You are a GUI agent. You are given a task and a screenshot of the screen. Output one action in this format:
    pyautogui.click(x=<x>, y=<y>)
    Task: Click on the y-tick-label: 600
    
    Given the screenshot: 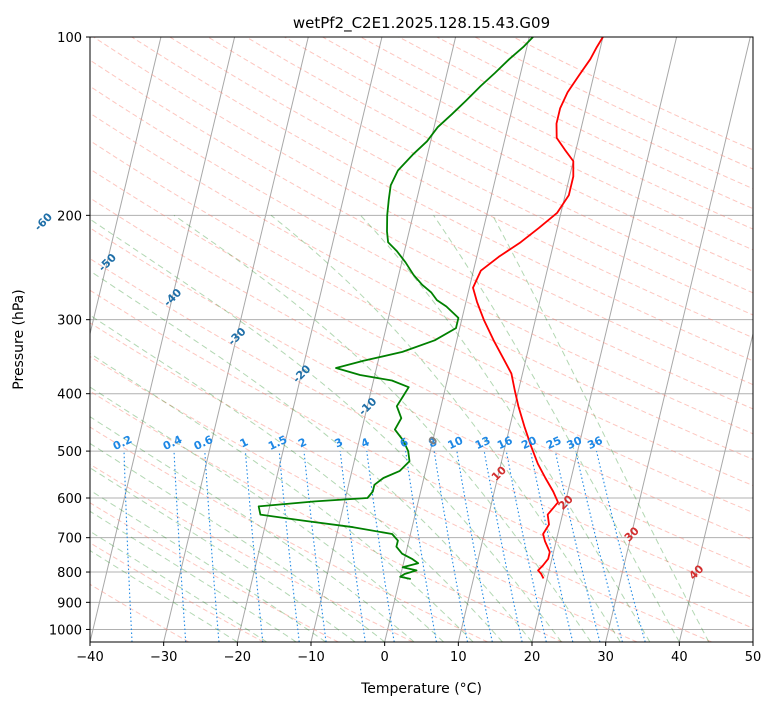 What is the action you would take?
    pyautogui.click(x=69, y=499)
    